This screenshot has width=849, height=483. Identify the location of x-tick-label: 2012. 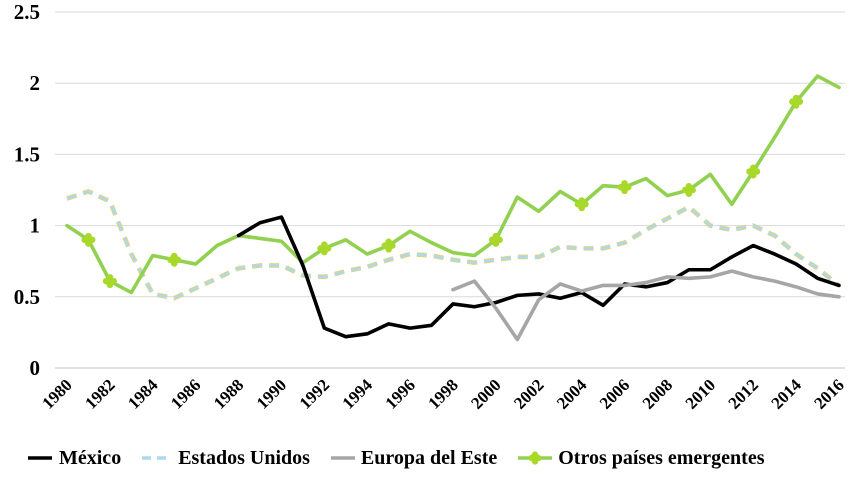
(743, 393).